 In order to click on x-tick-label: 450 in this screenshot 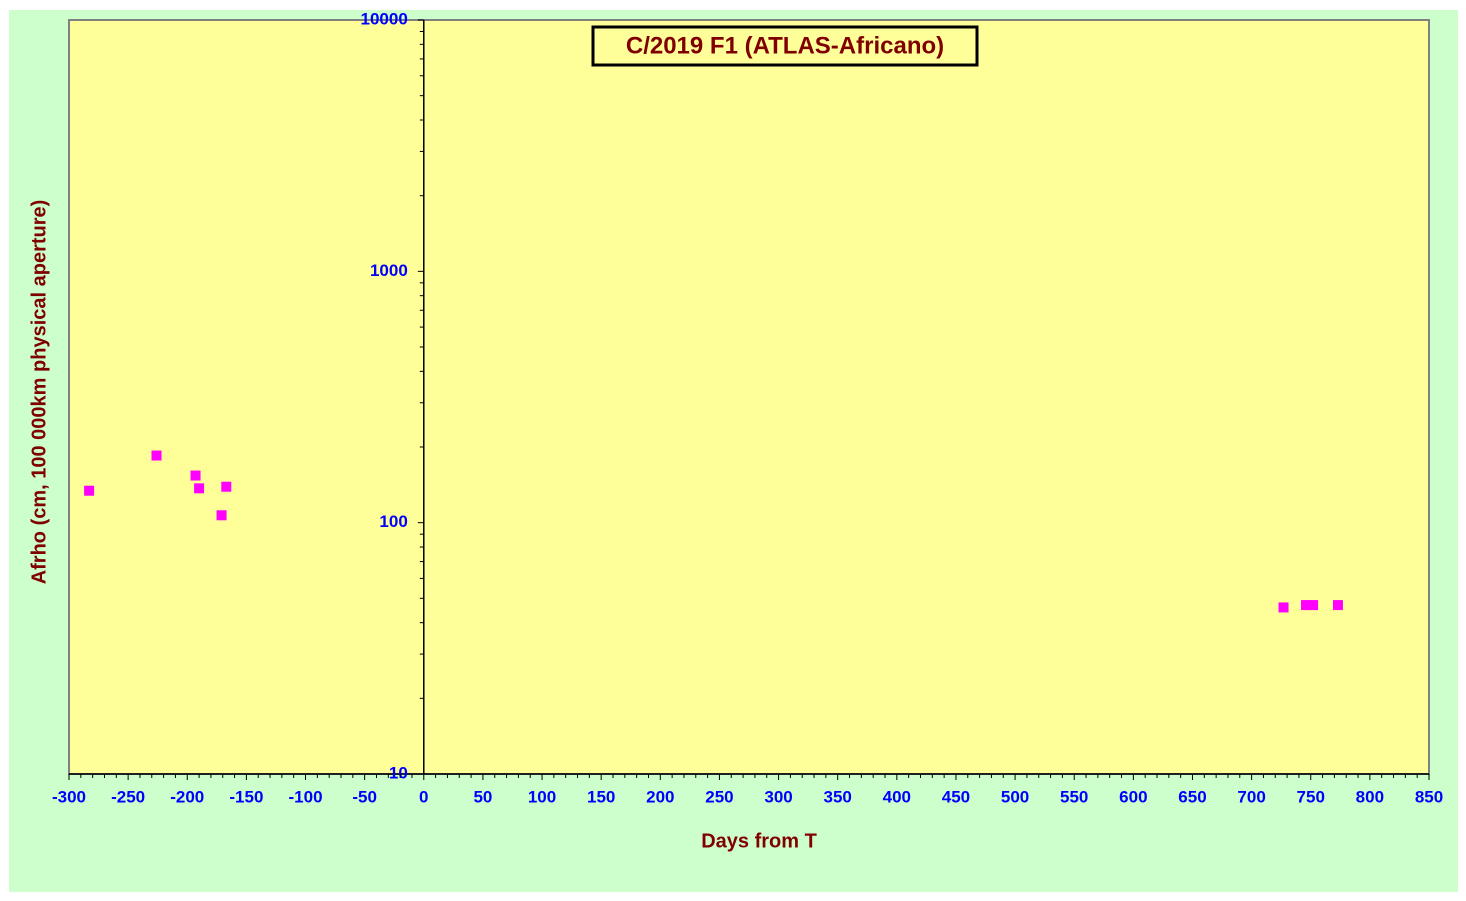, I will do `click(956, 796)`.